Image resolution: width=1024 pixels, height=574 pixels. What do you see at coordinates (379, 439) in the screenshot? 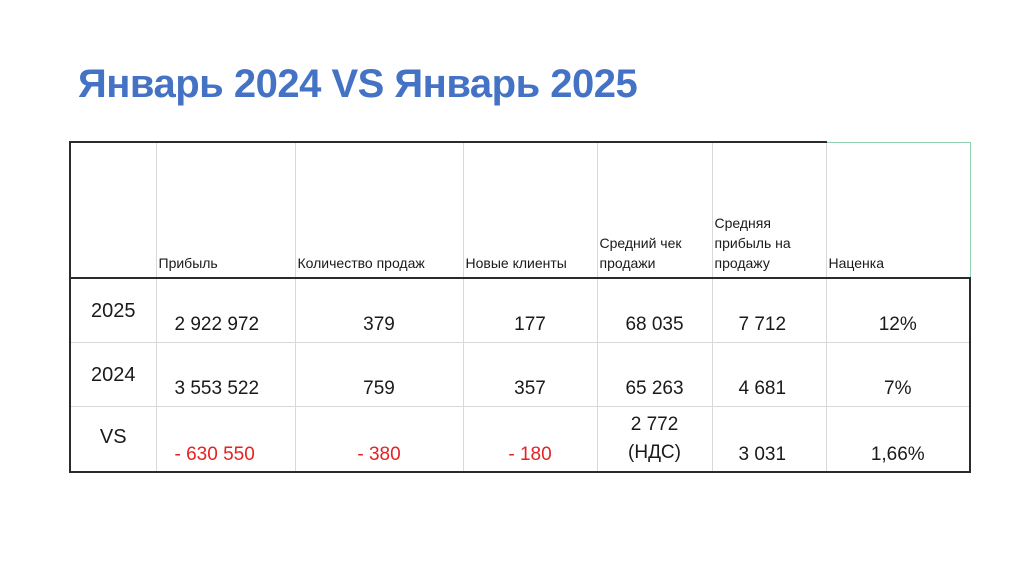
I see `cell-sales-count-diff: - 380` at bounding box center [379, 439].